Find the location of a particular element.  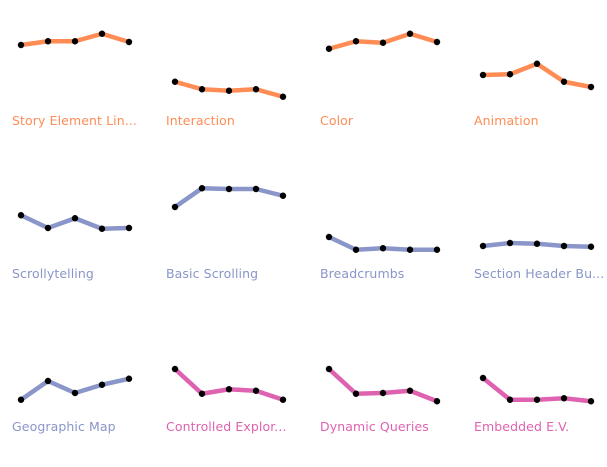

panel-label: Animation is located at coordinates (506, 120).